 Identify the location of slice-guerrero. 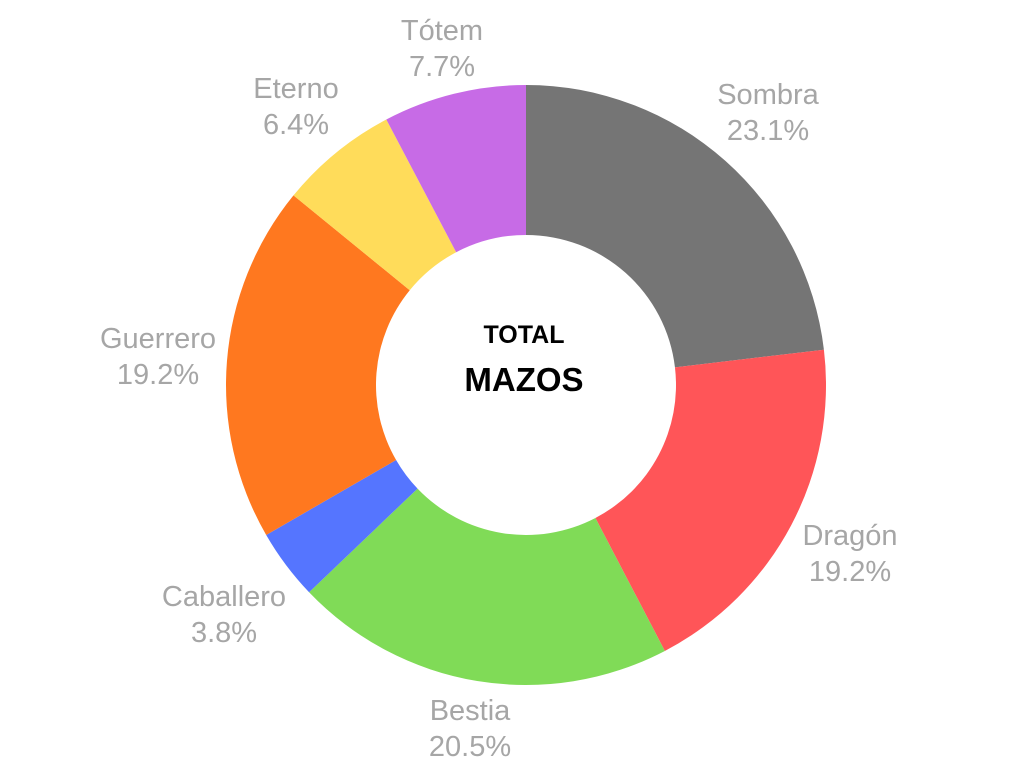
(318, 365).